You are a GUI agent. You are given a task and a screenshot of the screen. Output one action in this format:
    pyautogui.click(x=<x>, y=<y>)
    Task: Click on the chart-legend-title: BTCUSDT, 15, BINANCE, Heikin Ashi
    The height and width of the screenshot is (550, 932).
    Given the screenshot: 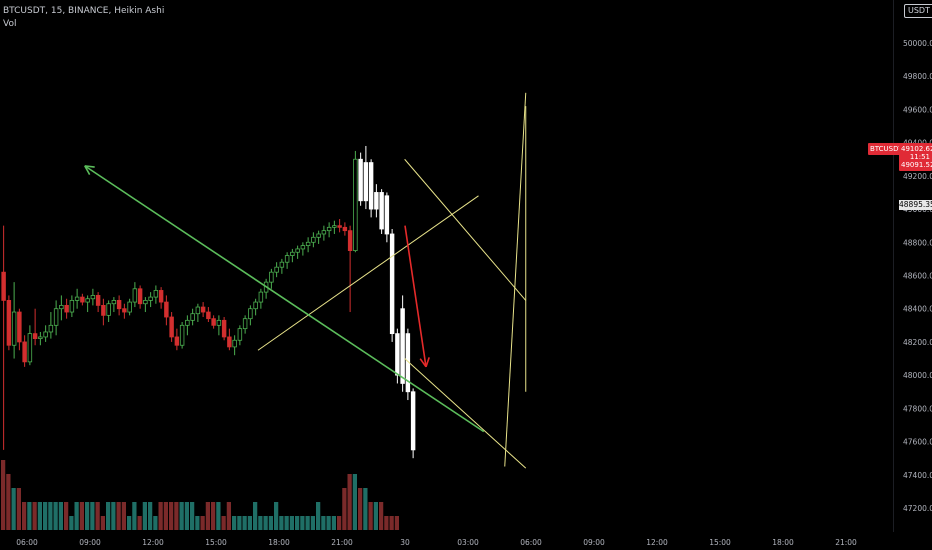 What is the action you would take?
    pyautogui.click(x=84, y=11)
    